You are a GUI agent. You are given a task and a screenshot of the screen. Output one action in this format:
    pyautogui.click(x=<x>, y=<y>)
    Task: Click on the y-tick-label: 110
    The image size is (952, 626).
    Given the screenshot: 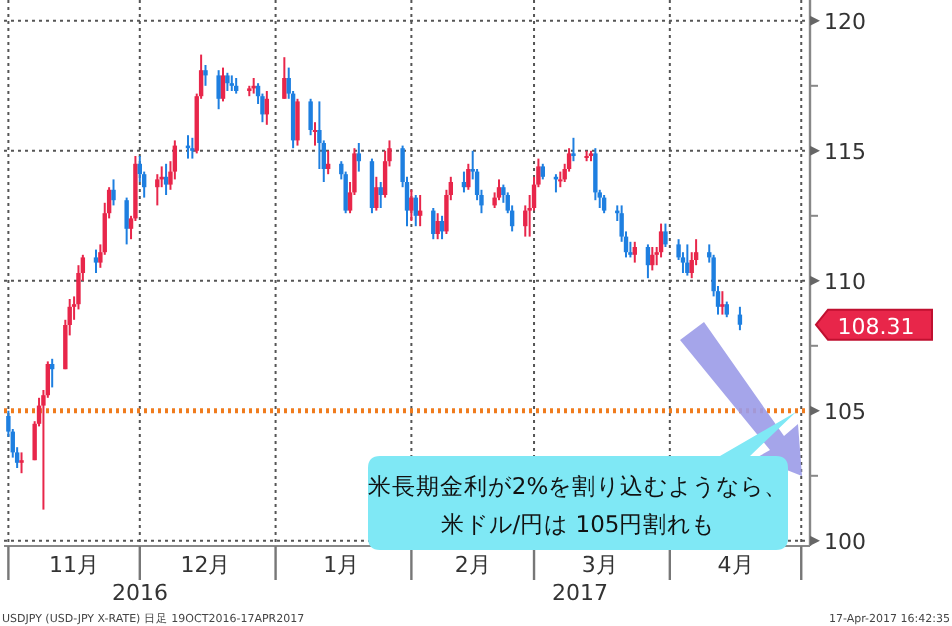 What is the action you would take?
    pyautogui.click(x=845, y=281)
    